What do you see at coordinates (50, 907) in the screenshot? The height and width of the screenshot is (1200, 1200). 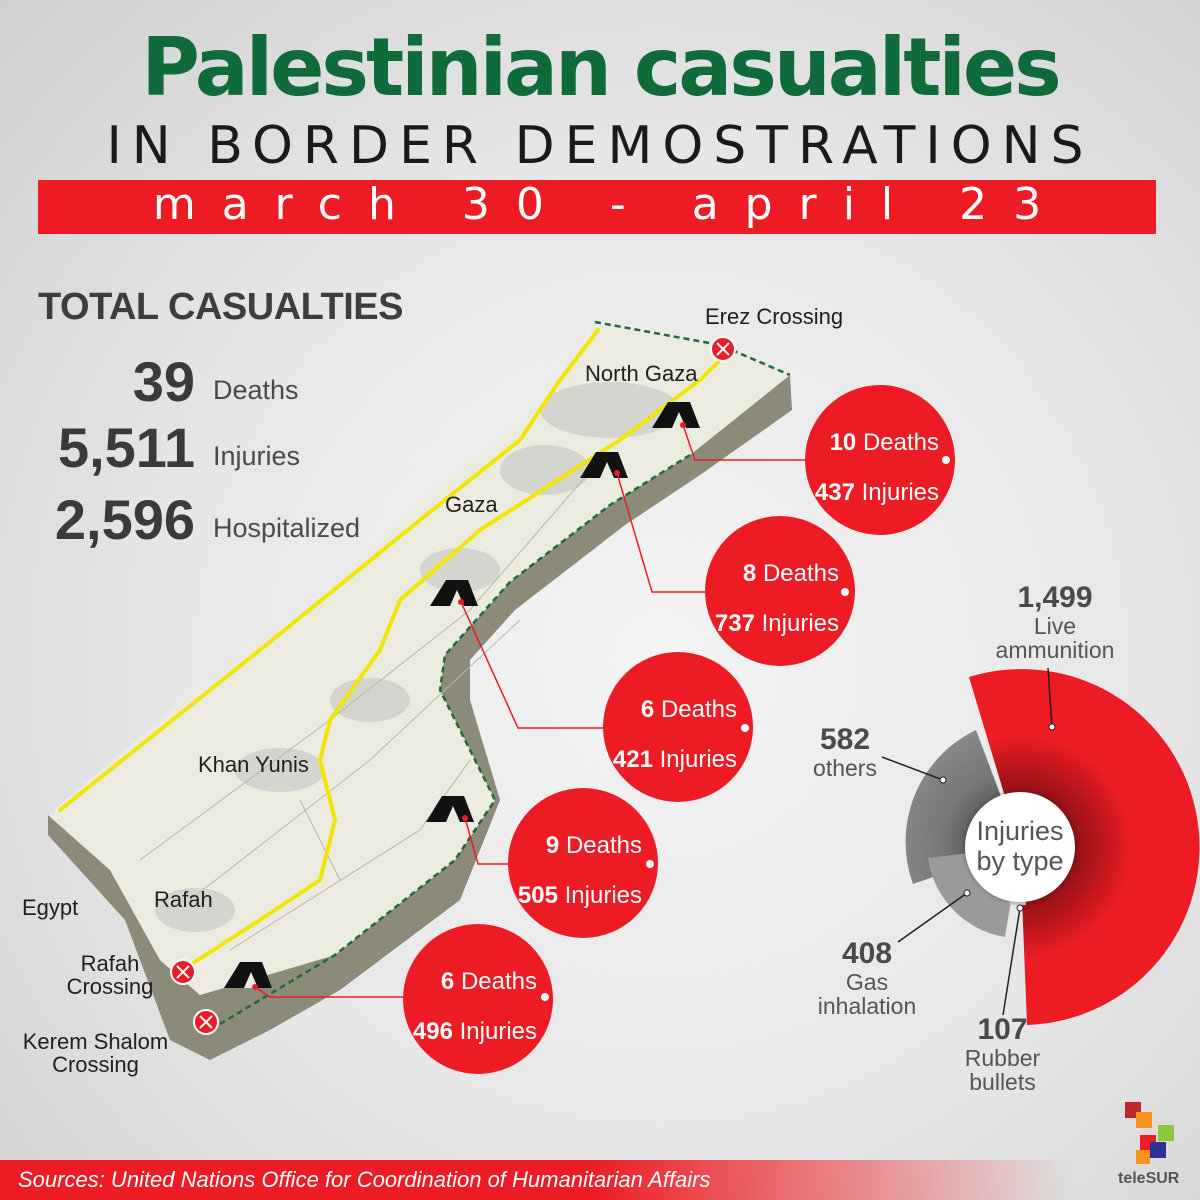 I see `label-egypt: Egypt` at bounding box center [50, 907].